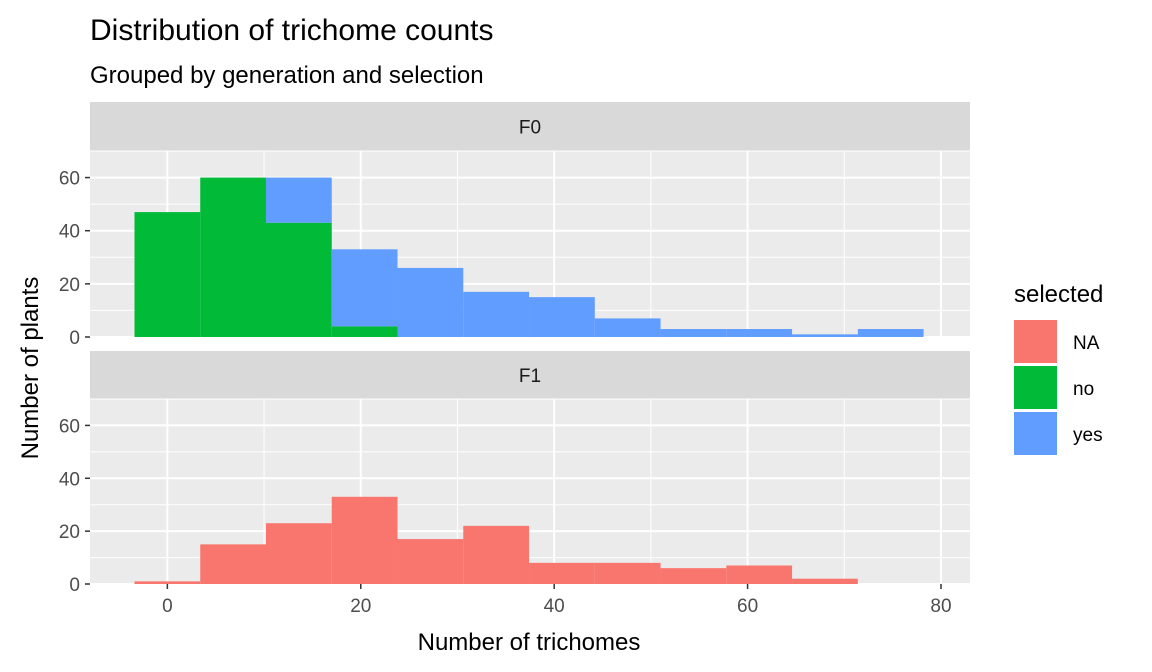 The image size is (1152, 672). I want to click on legend-key-yes, so click(1035, 433).